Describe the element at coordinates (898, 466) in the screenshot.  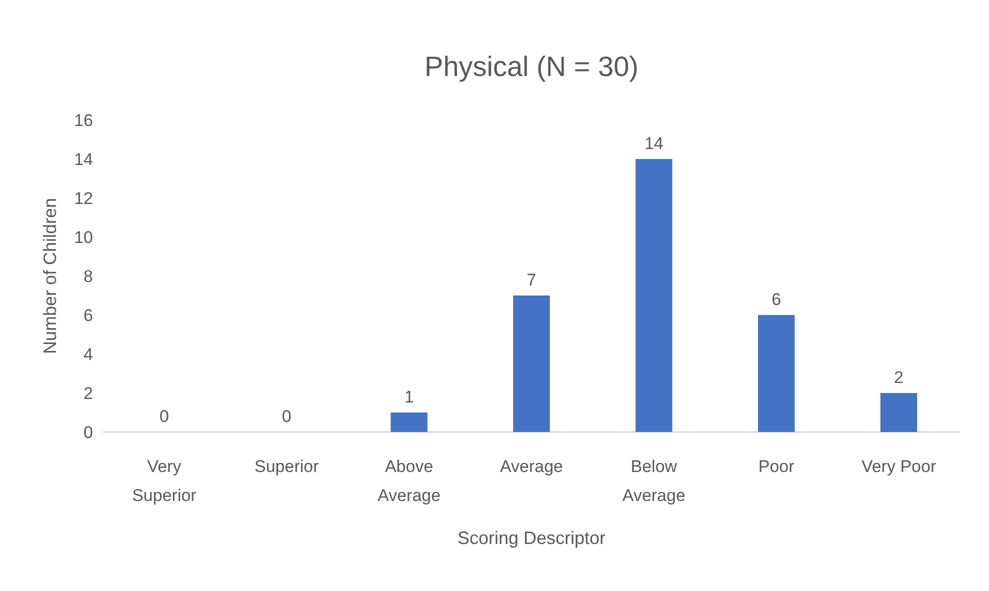
I see `x-tick-label: Very Poor` at that location.